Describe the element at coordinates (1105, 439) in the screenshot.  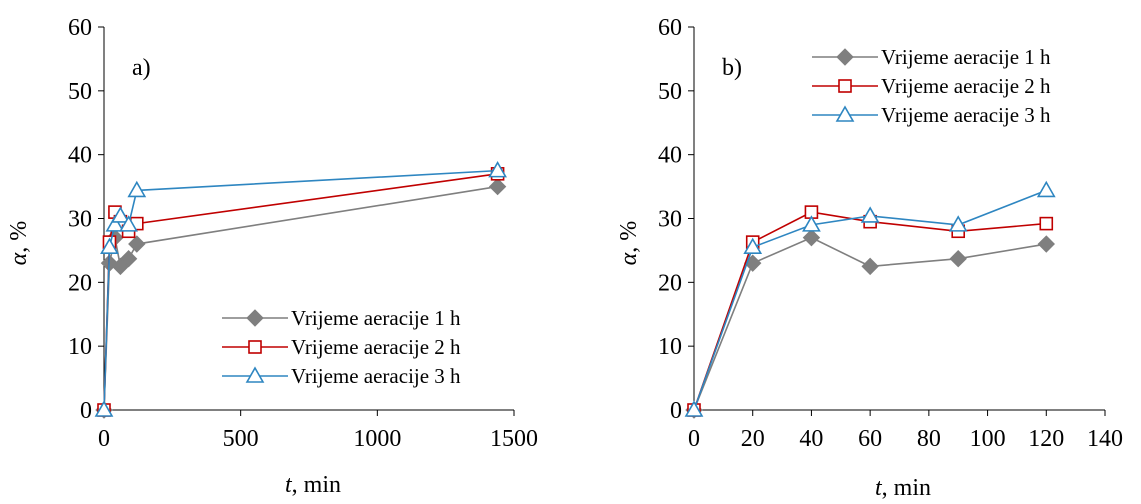
I see `x-tick-label: 140` at that location.